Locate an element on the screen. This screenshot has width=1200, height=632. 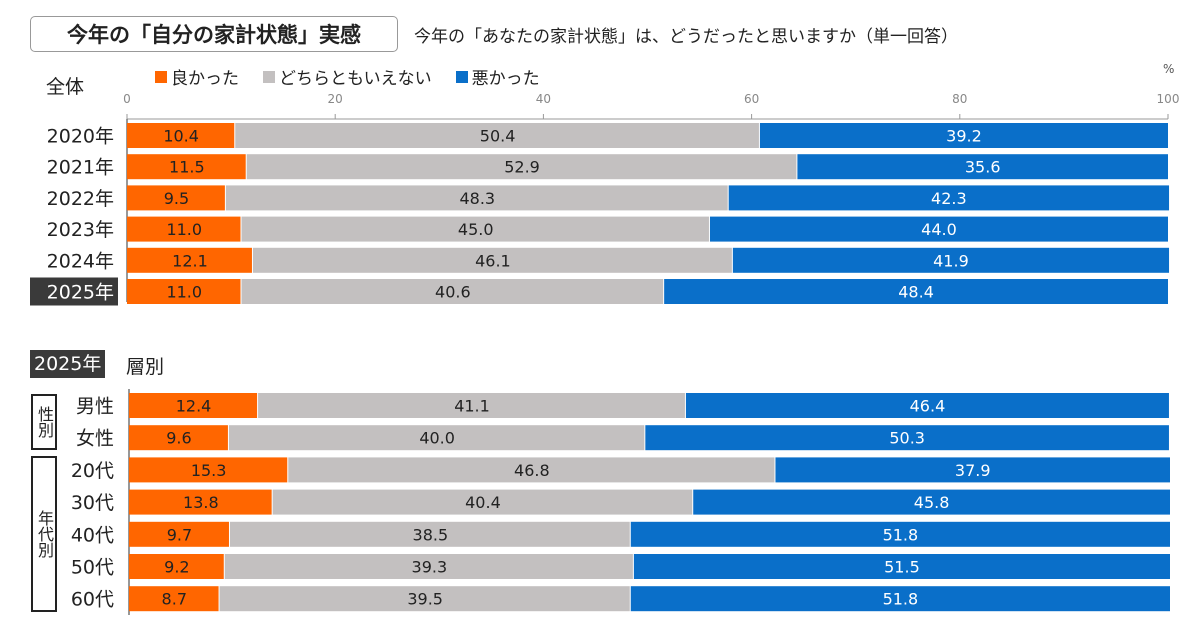
data-label-bad: 48.4 is located at coordinates (916, 292).